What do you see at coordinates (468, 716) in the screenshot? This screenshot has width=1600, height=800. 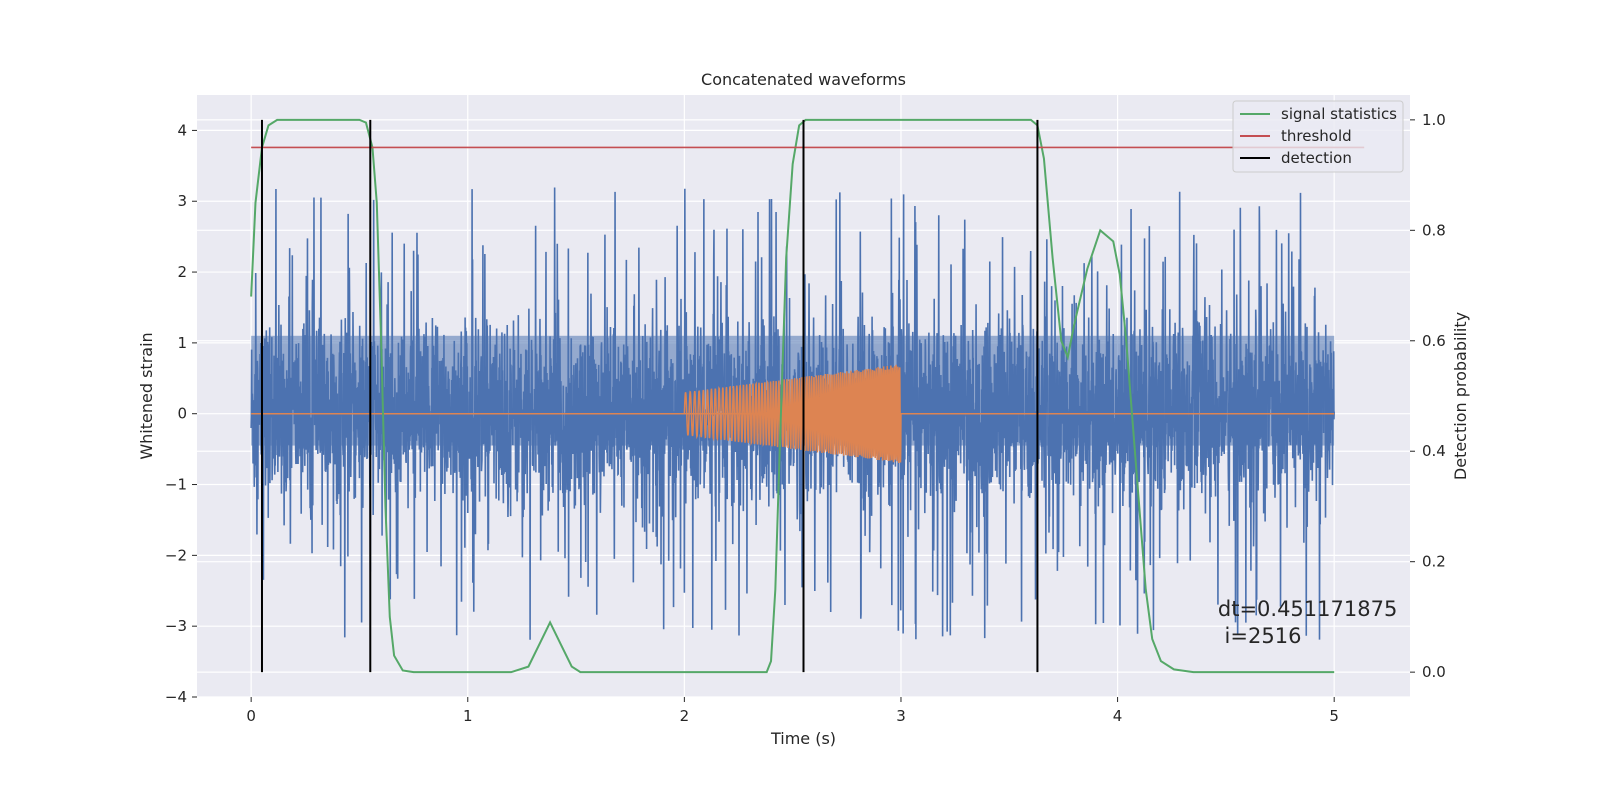 I see `x-tick-label: 1` at bounding box center [468, 716].